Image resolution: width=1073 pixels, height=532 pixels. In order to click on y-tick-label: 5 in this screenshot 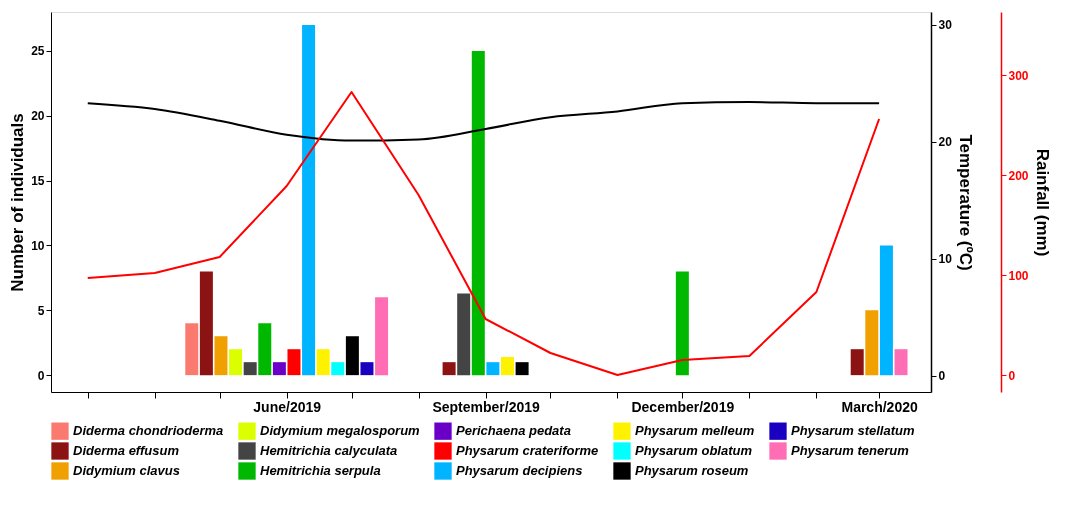, I will do `click(41, 310)`.